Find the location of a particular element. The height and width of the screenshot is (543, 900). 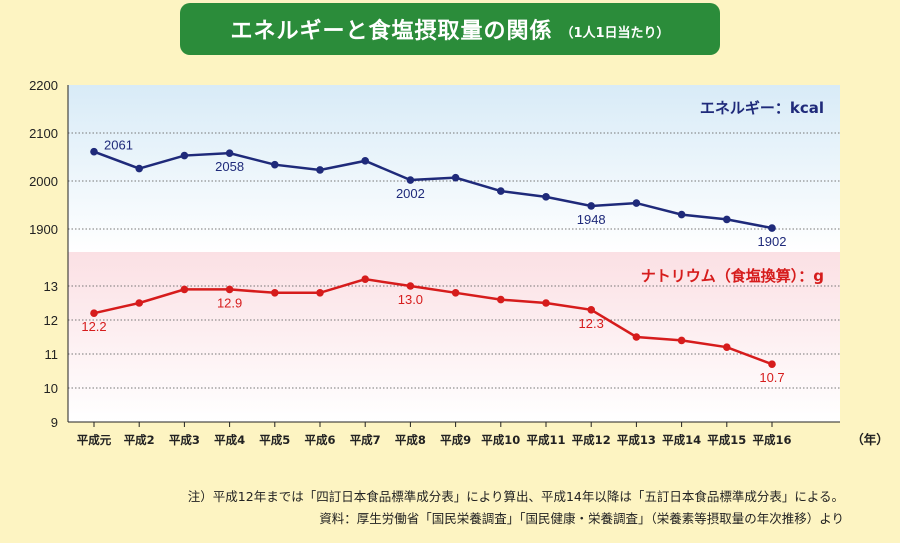

series-name-label: エネルギー：kcal is located at coordinates (762, 108).